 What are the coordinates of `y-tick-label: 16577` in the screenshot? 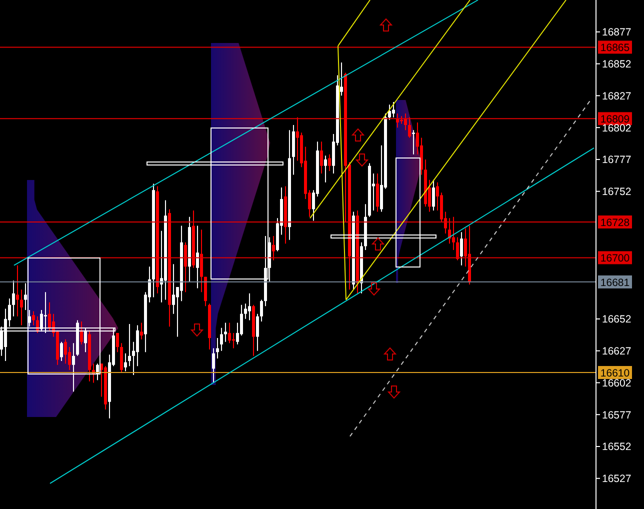 It's located at (617, 415).